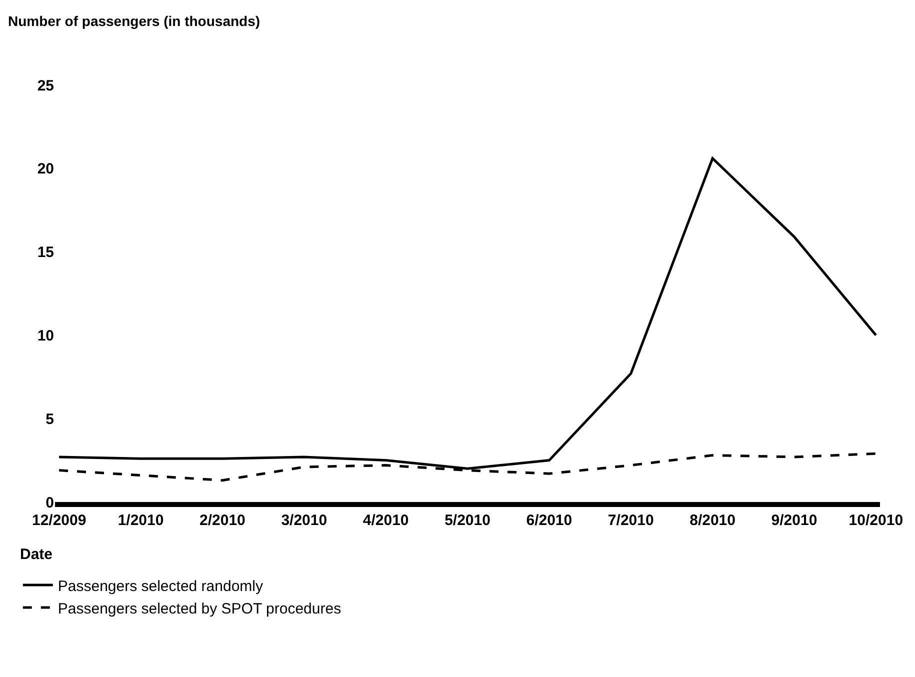  What do you see at coordinates (134, 21) in the screenshot?
I see `y-axis-title: Number of passengers (in thousands)` at bounding box center [134, 21].